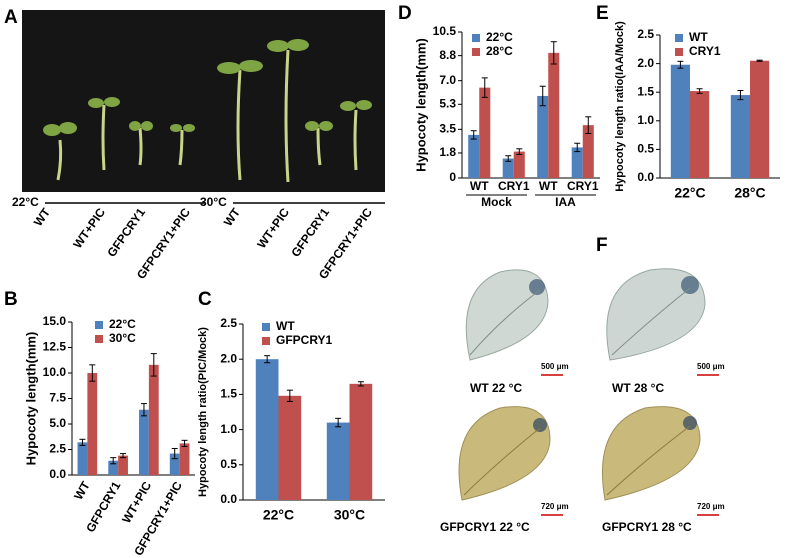 The width and height of the screenshot is (787, 558). What do you see at coordinates (485, 527) in the screenshot?
I see `image-label: GFPCRY1 22 °C` at bounding box center [485, 527].